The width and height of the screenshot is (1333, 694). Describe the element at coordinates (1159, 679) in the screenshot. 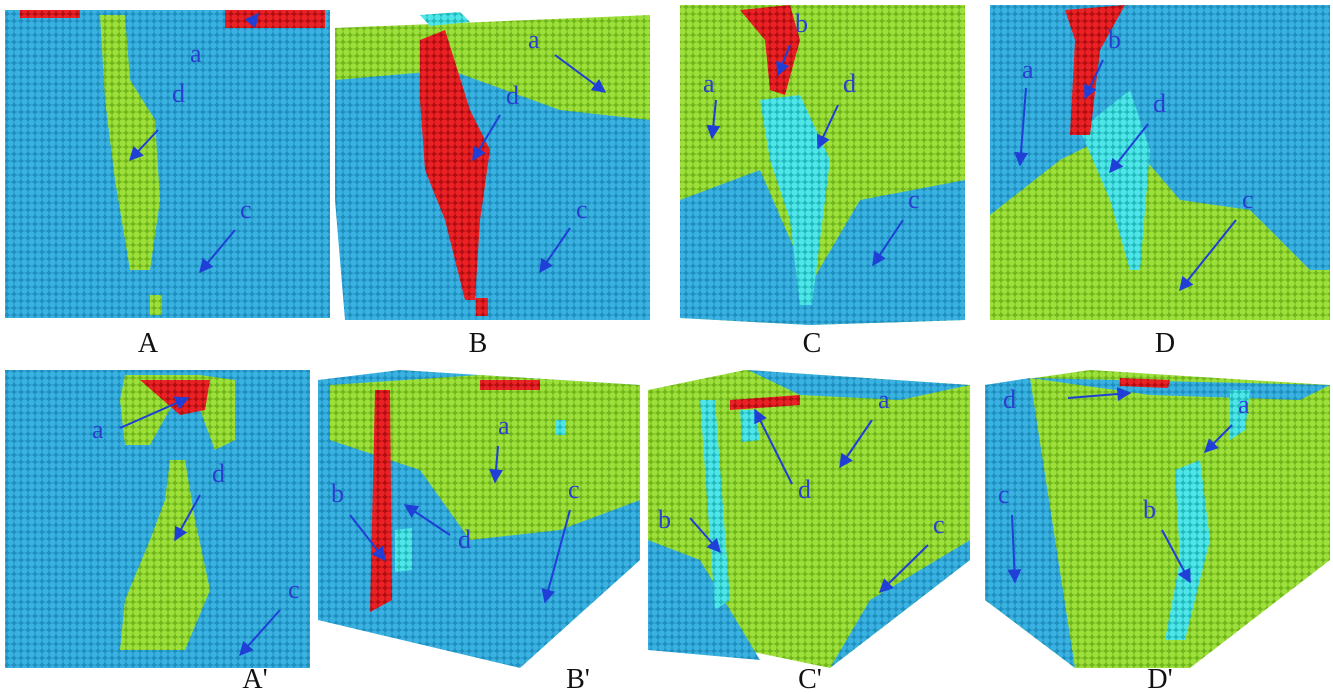

I see `panel-label: D'` at that location.